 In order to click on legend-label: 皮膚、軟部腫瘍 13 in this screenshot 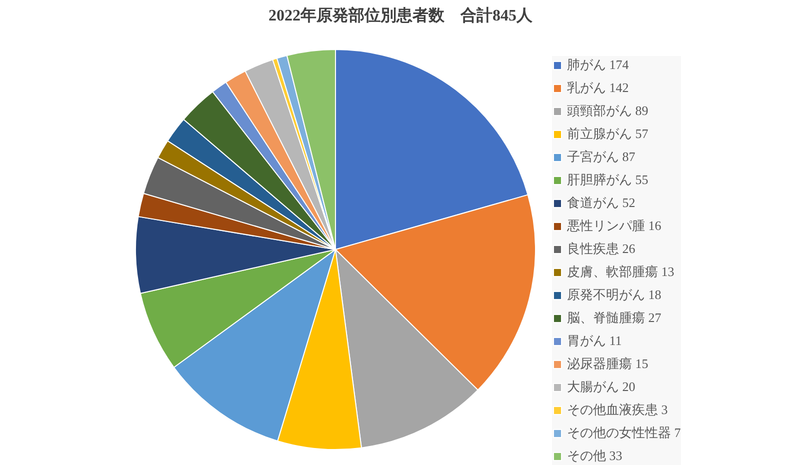, I will do `click(620, 272)`.